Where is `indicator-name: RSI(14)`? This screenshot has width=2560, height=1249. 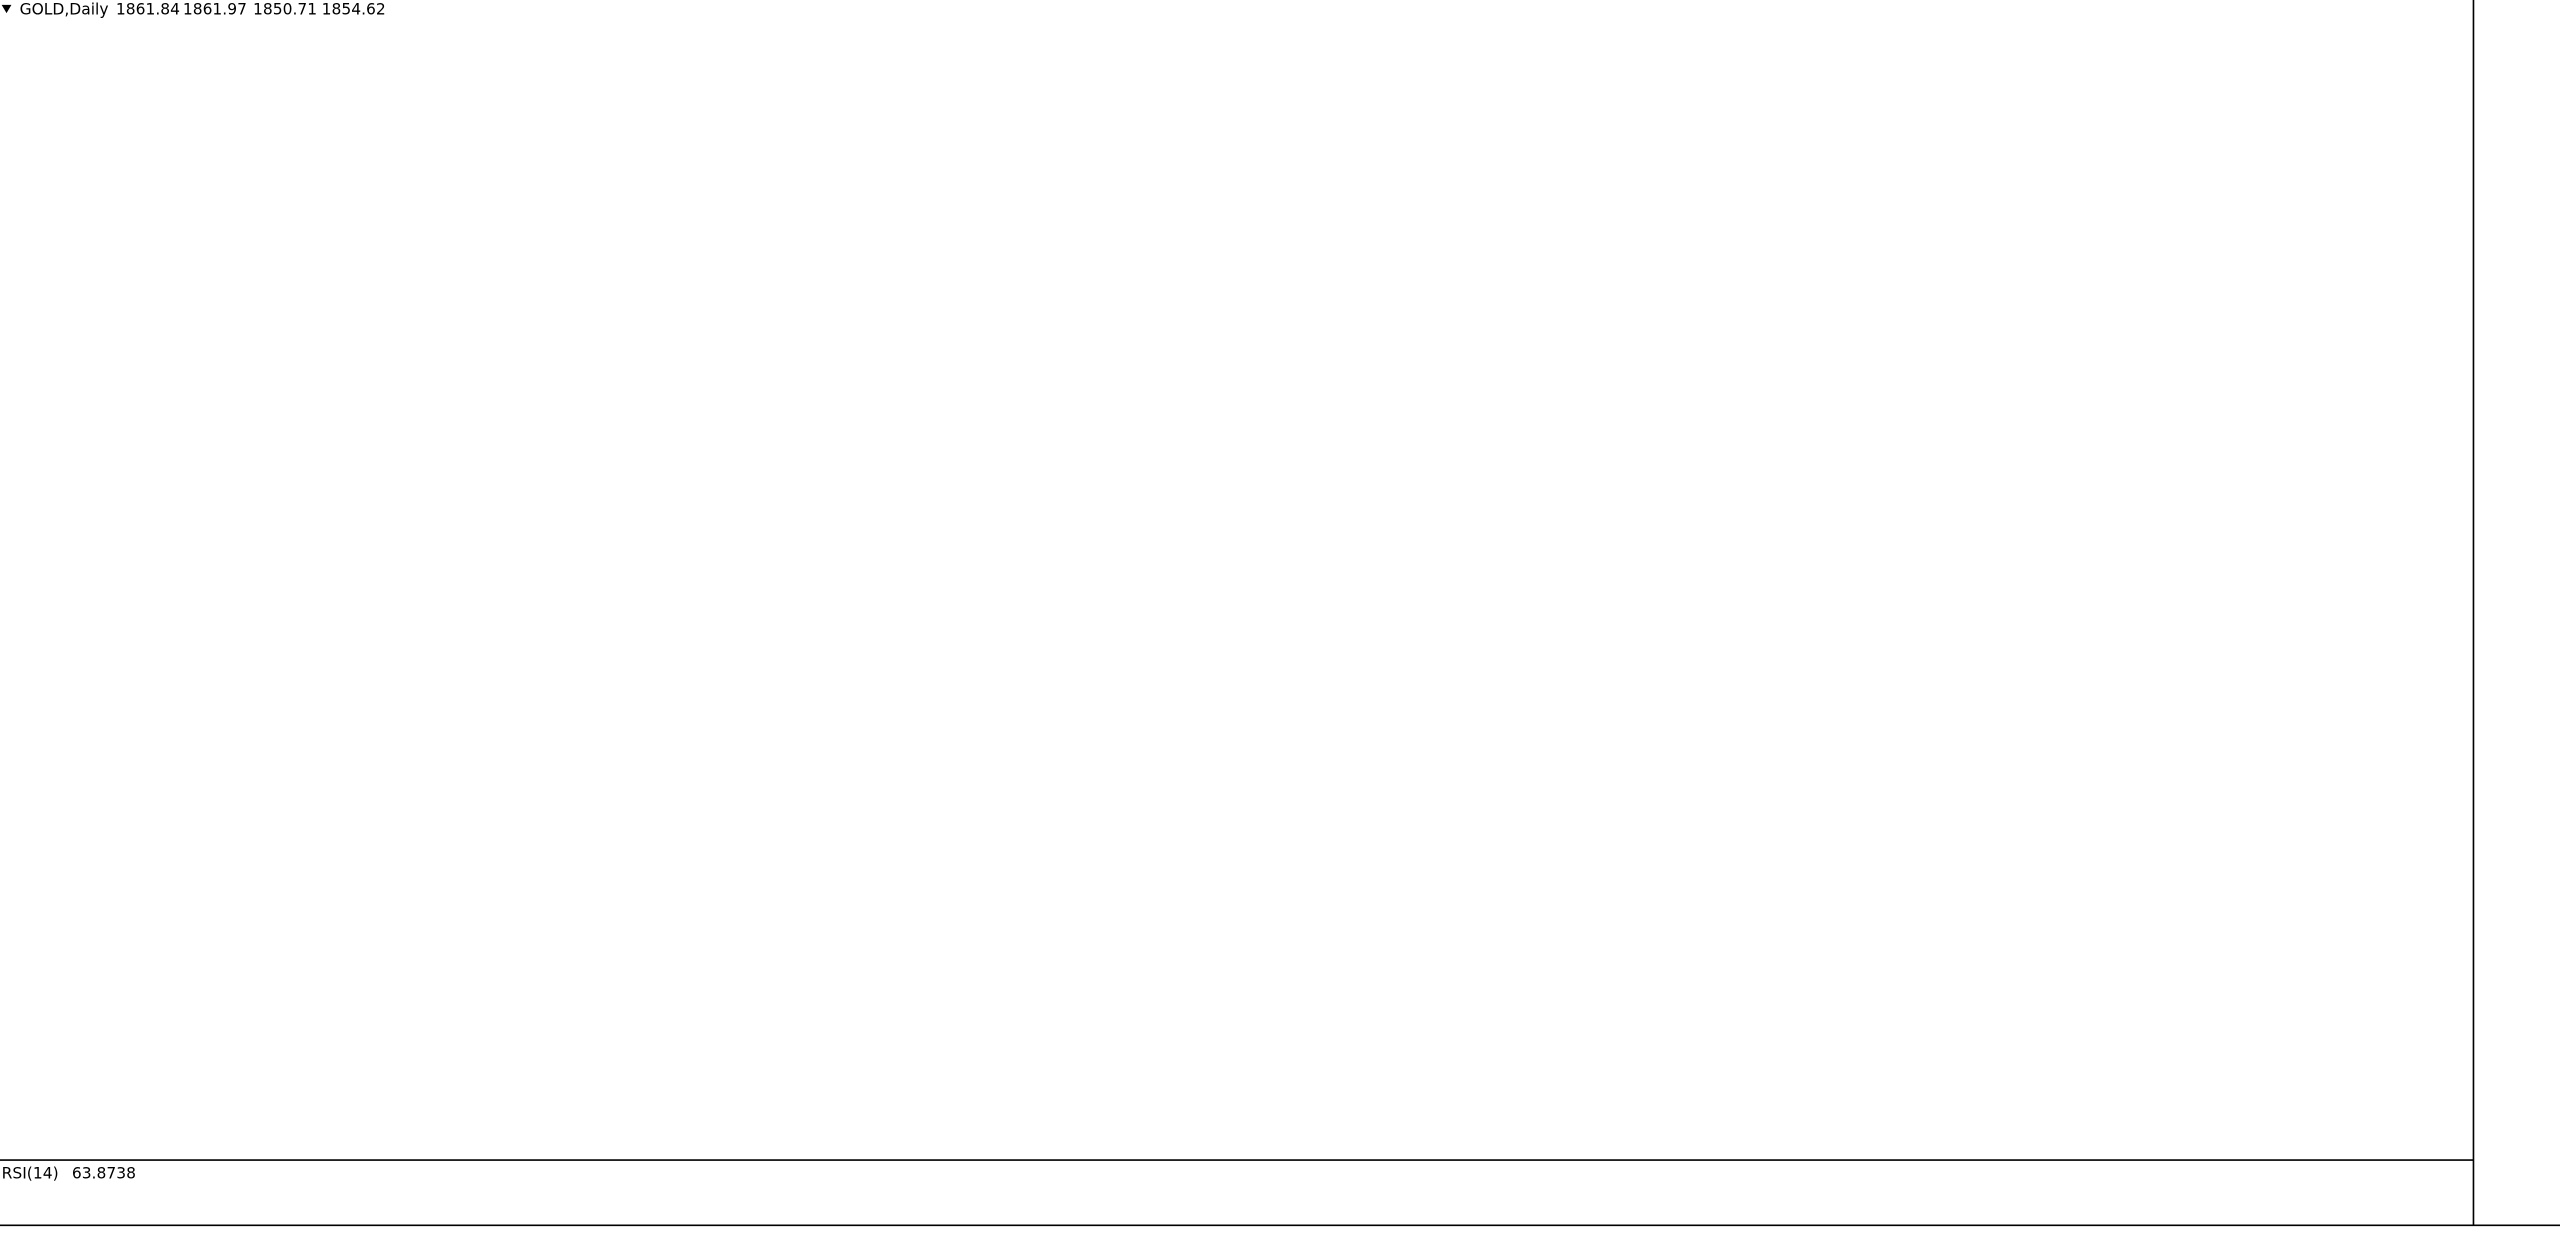 indicator-name: RSI(14) is located at coordinates (30, 1173).